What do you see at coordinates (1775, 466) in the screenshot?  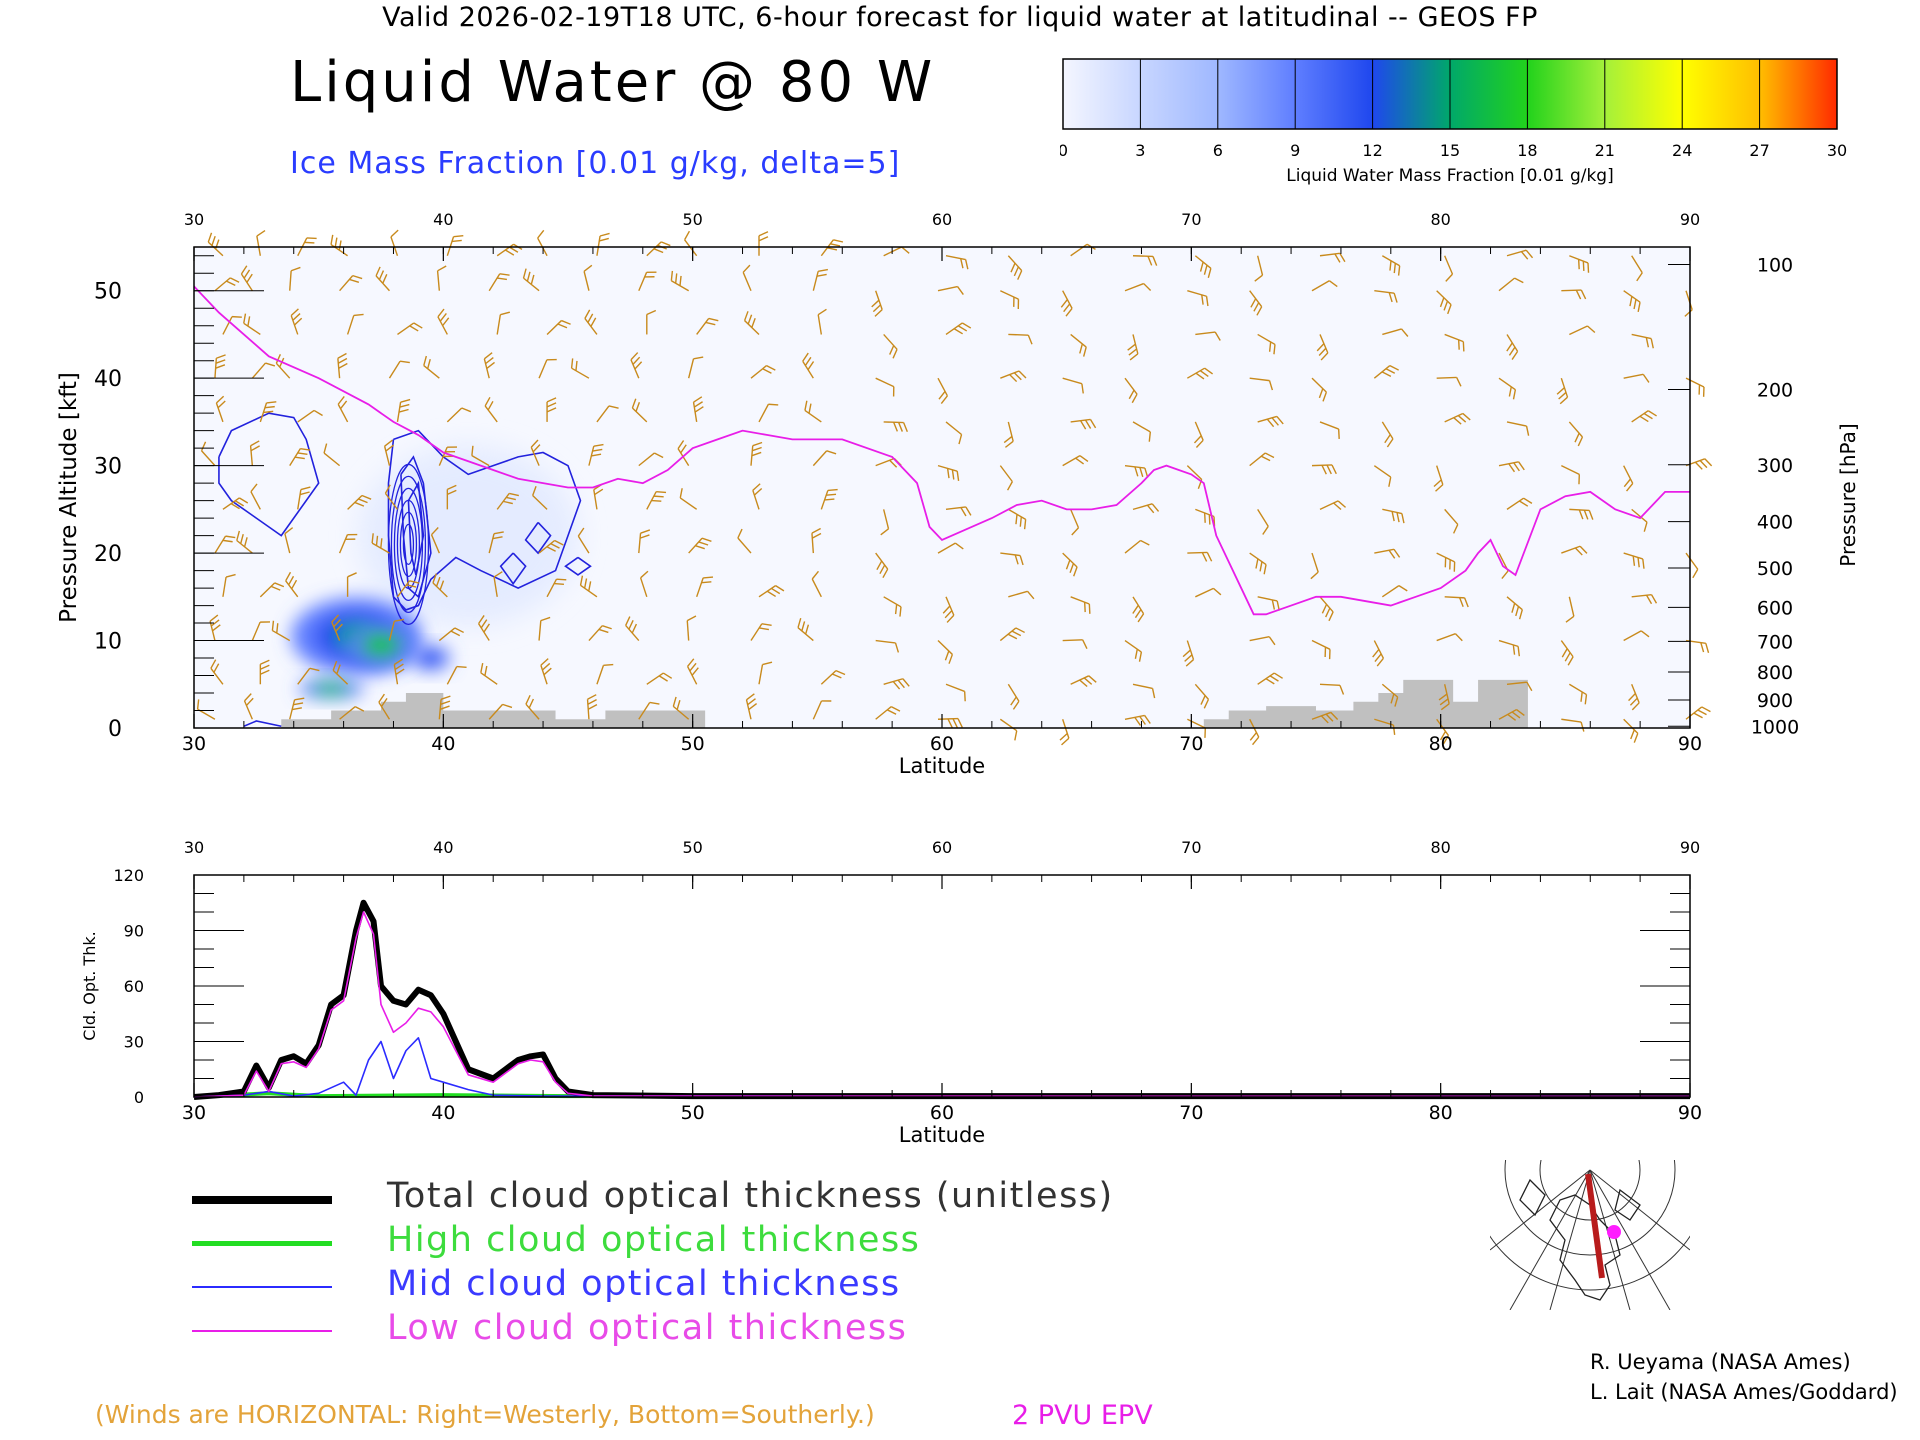 I see `pressure-tick-label: 300` at bounding box center [1775, 466].